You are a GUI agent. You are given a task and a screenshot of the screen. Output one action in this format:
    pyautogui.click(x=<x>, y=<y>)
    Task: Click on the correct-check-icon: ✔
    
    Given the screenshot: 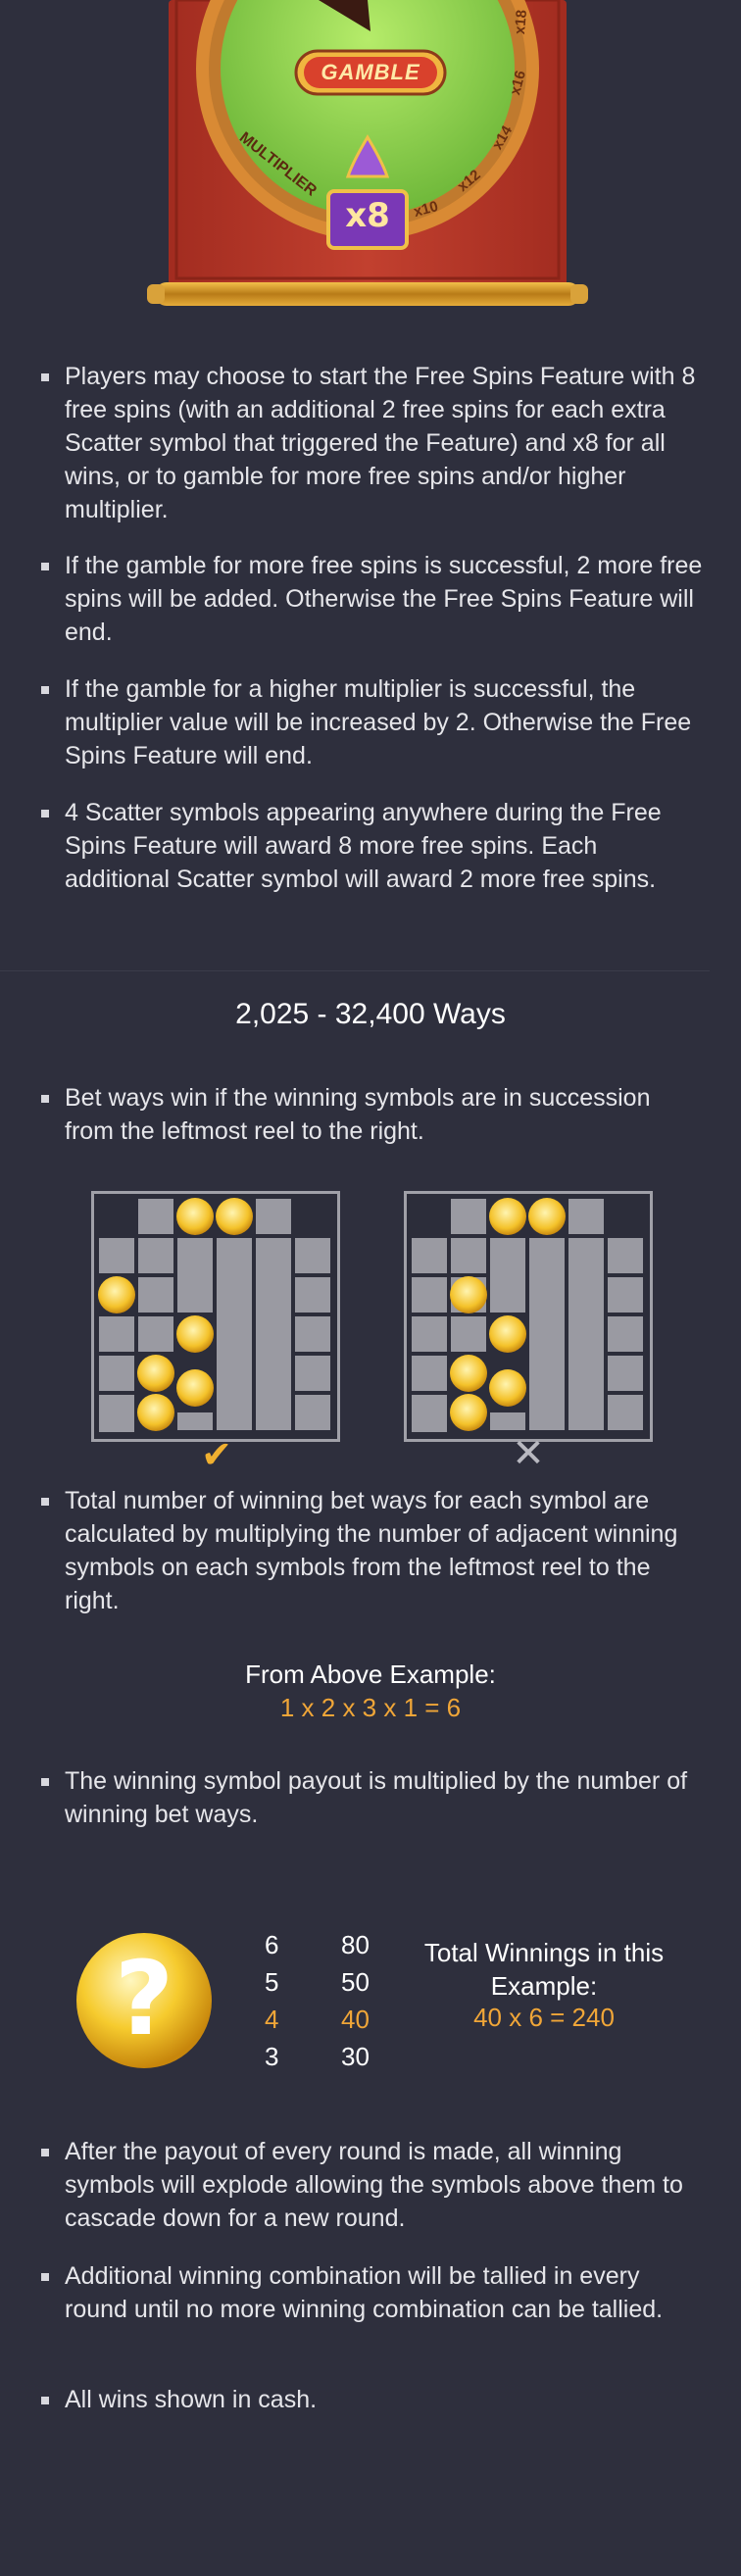 What is the action you would take?
    pyautogui.click(x=216, y=1454)
    